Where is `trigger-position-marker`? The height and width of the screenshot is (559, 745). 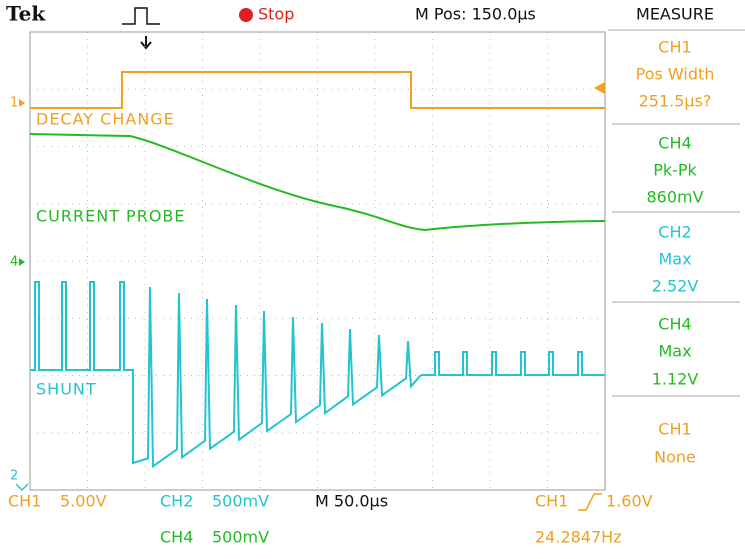
trigger-position-marker is located at coordinates (146, 43).